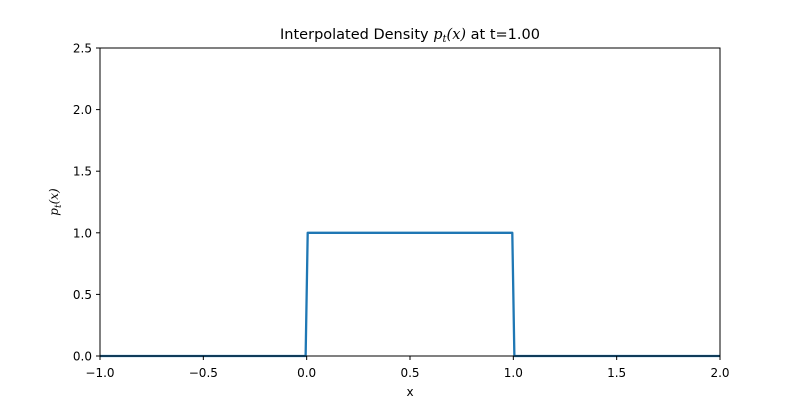 The image size is (800, 400). I want to click on x-tick-label: 0.5, so click(409, 373).